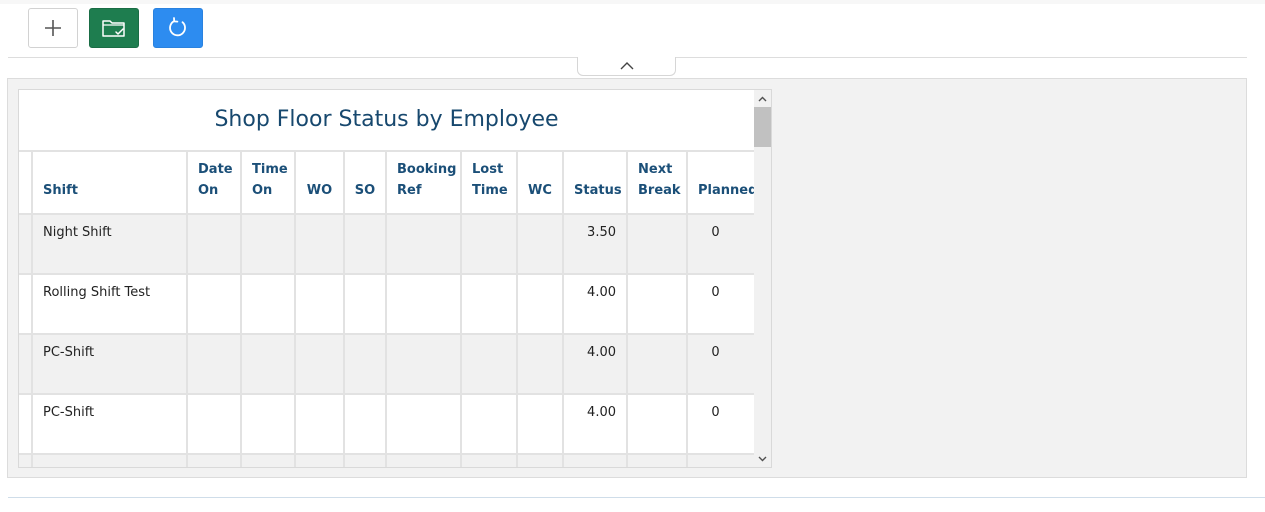  I want to click on refresh-icon, so click(177, 27).